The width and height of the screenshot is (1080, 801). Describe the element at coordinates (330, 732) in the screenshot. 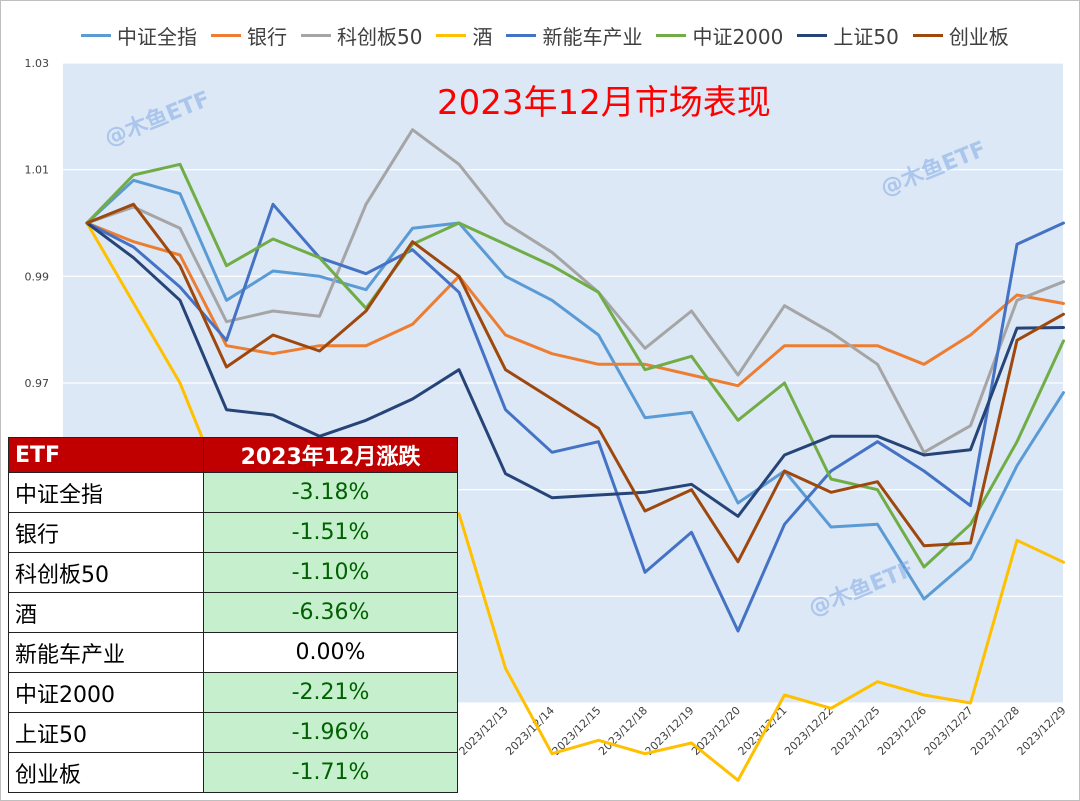

I see `table-cell-value: -1.96%` at that location.